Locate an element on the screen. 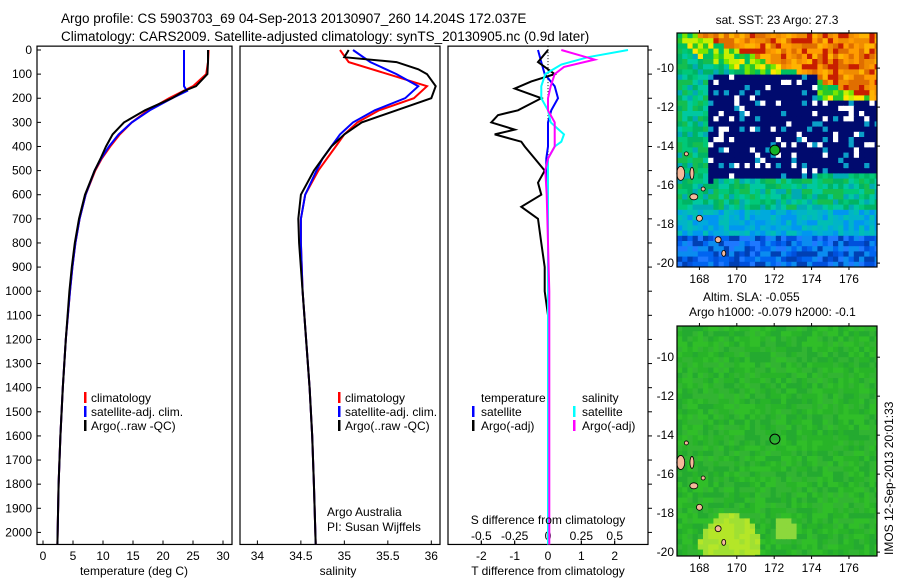 The image size is (900, 580). series-line-temperature-argo-adj- is located at coordinates (523, 297).